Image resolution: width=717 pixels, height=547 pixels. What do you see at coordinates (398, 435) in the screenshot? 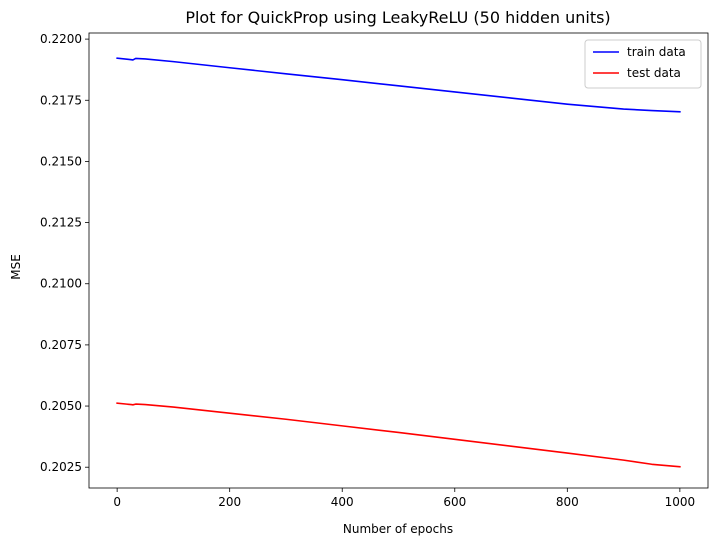
I see `series-line-test-data` at bounding box center [398, 435].